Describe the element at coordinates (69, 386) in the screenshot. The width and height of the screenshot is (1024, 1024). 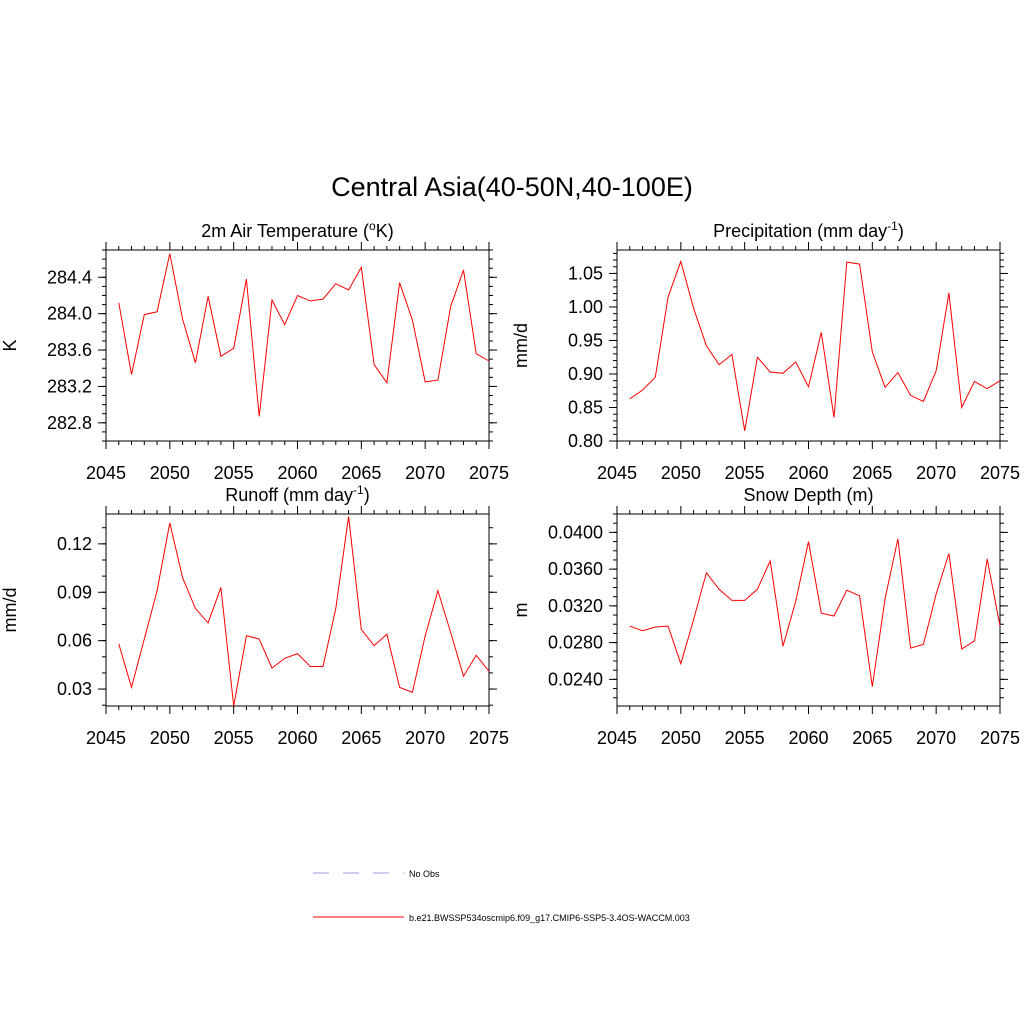
I see `chart-temp-y-tick-label: 283.2` at that location.